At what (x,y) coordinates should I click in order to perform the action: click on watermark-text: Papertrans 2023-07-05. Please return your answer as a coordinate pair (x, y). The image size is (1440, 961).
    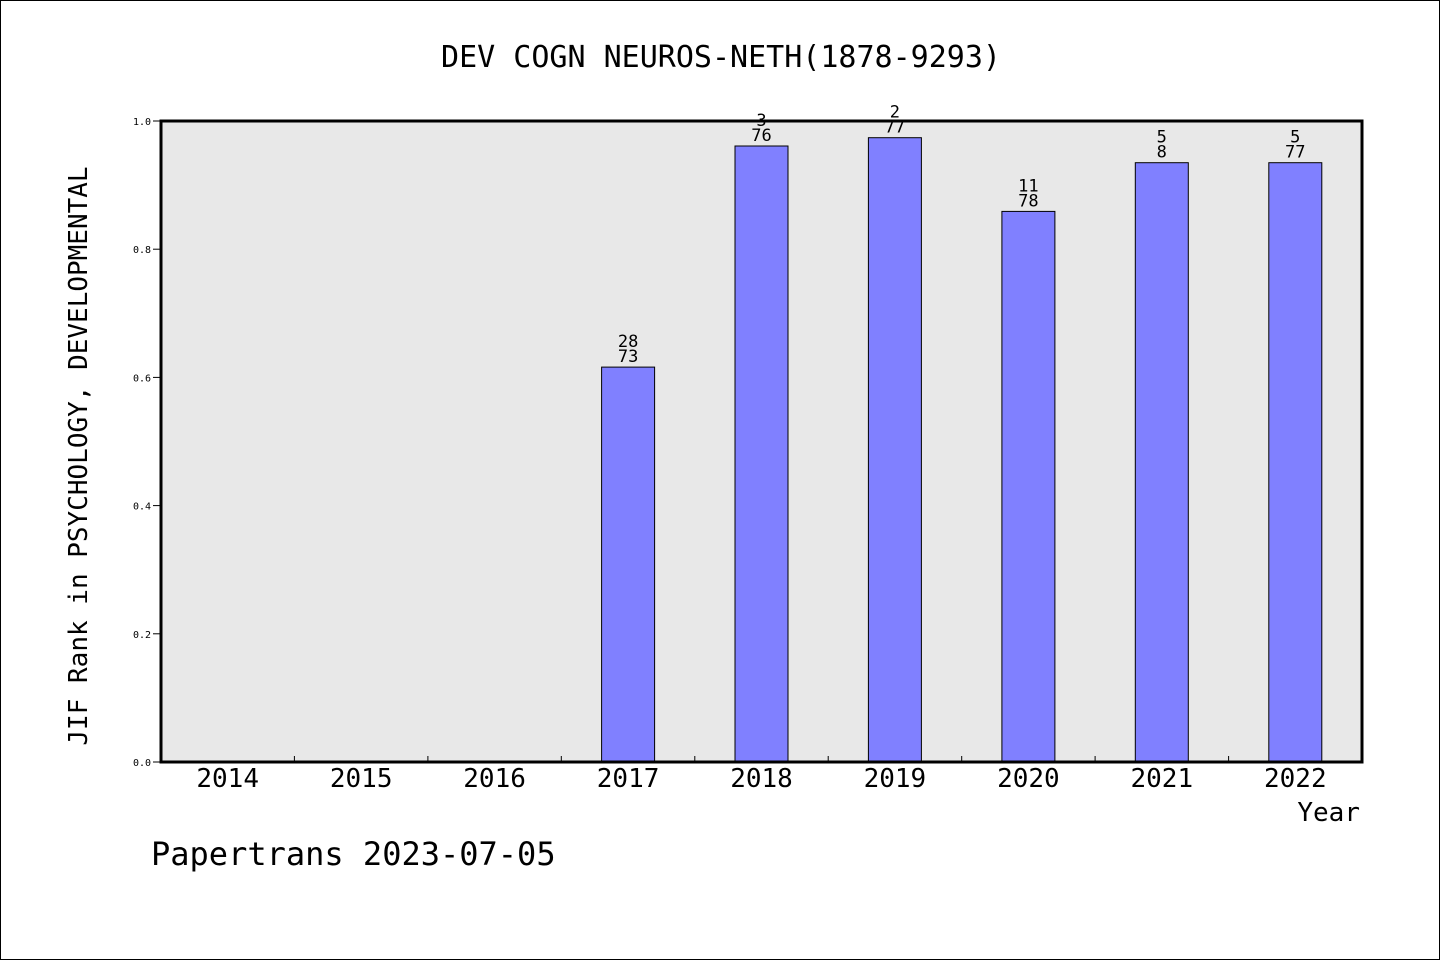
    Looking at the image, I should click on (353, 854).